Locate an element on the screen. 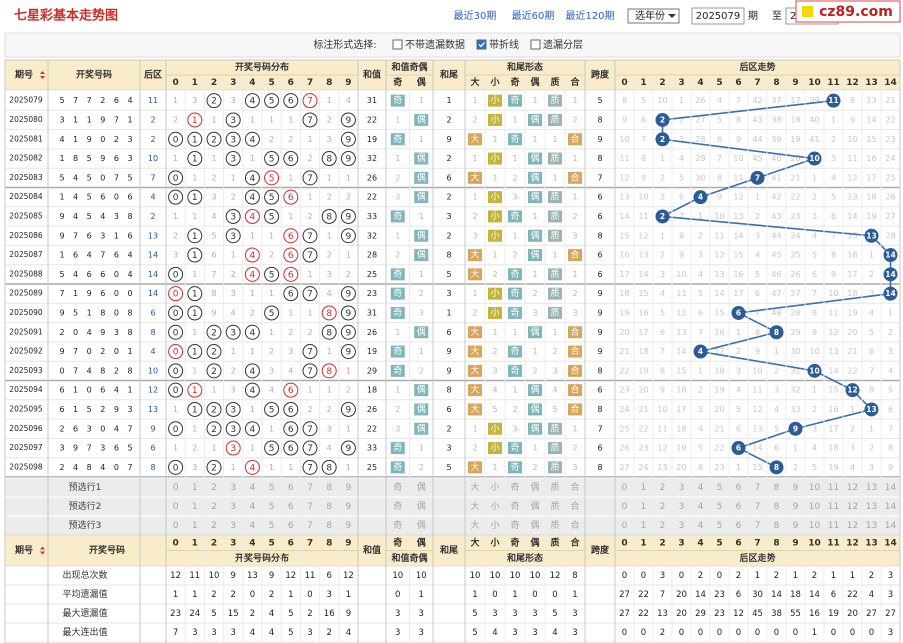  start-input is located at coordinates (718, 16).